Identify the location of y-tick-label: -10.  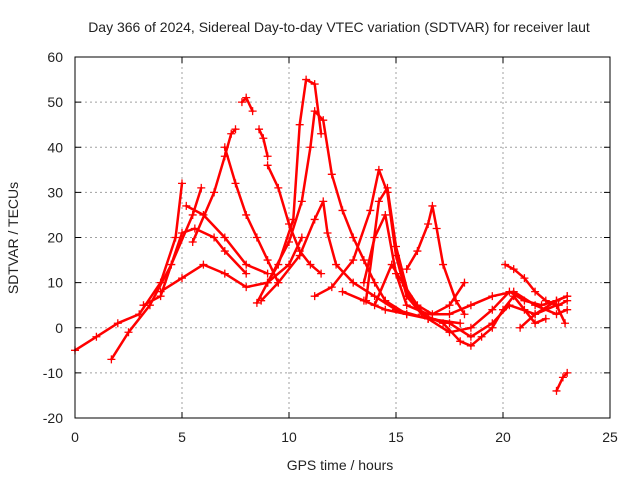
(53, 373).